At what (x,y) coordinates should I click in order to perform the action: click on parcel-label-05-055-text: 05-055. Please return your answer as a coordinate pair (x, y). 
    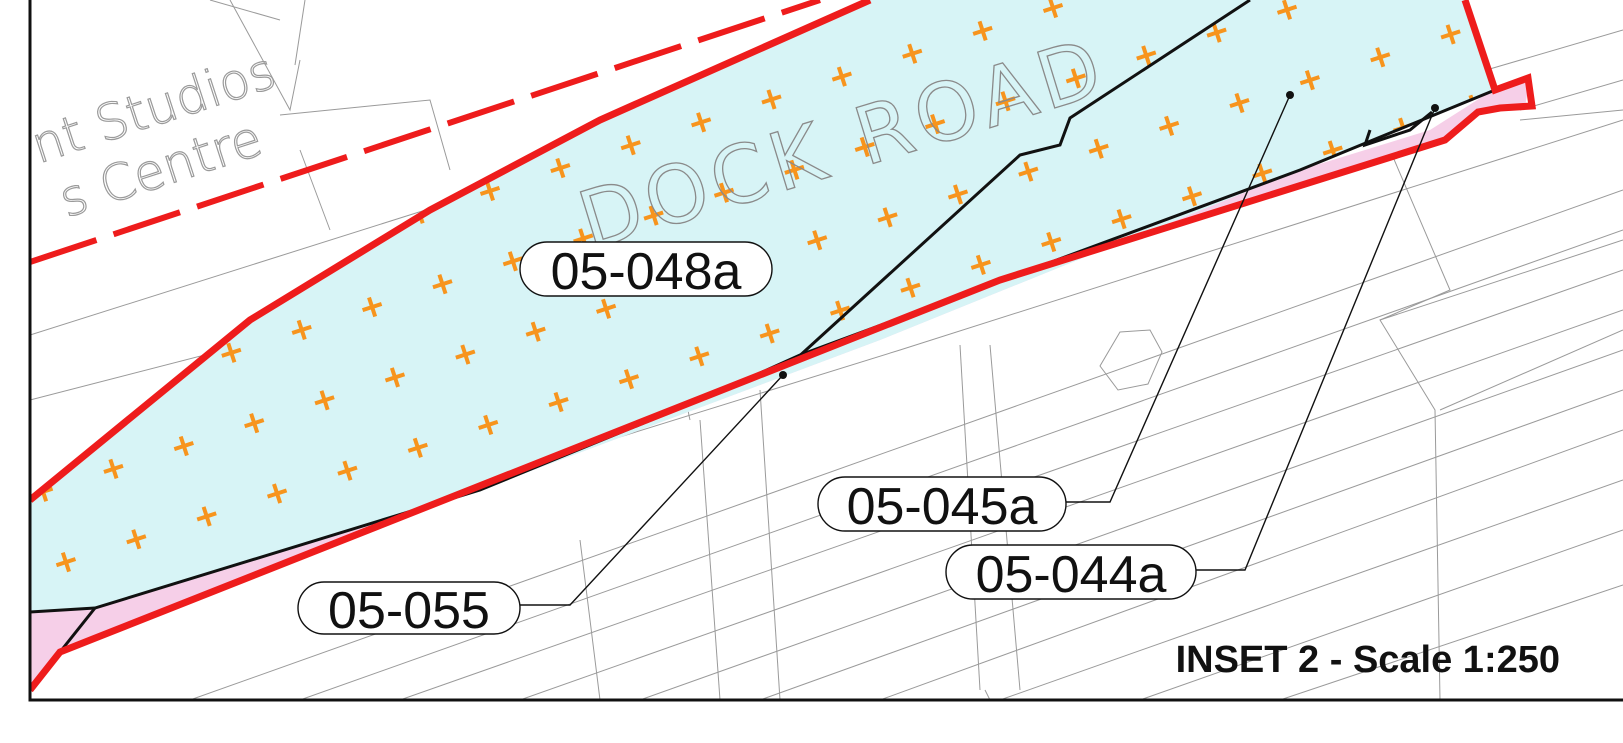
    Looking at the image, I should click on (409, 611).